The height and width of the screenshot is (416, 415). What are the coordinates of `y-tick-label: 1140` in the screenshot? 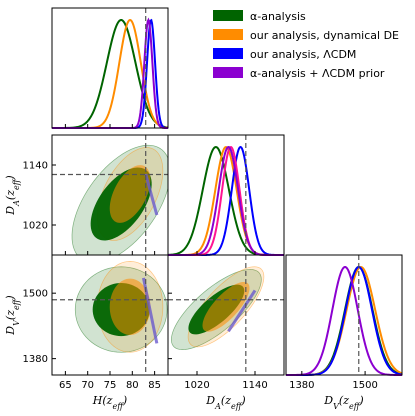 It's located at (35, 166).